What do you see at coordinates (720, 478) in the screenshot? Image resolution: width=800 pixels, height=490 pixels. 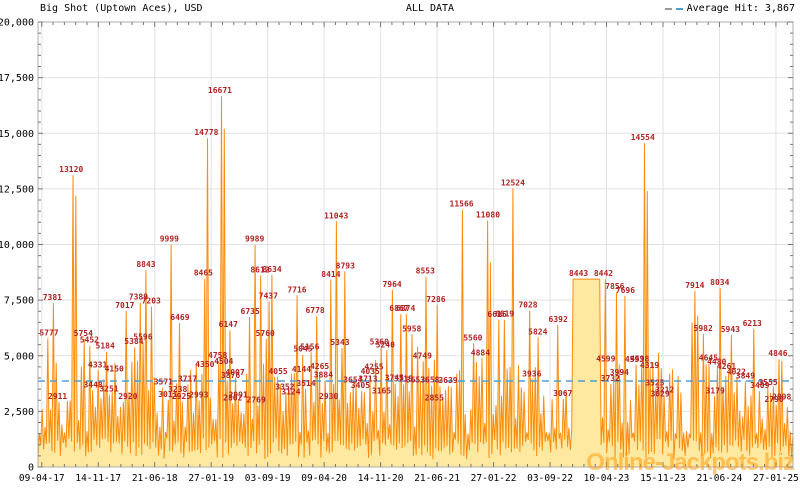 I see `x-axis-label: 21-06-24` at bounding box center [720, 478].